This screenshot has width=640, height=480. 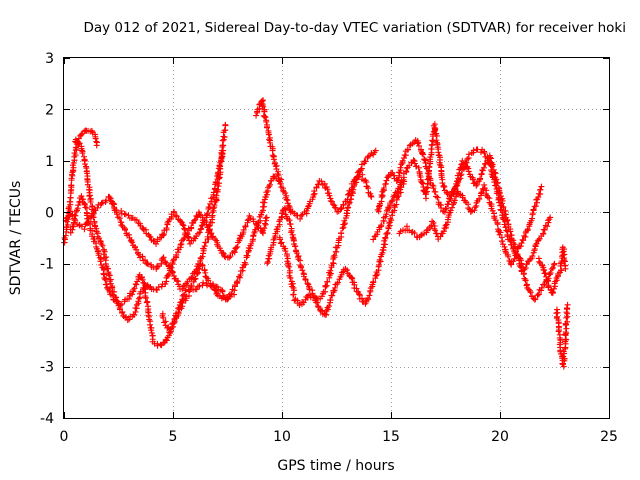 What do you see at coordinates (47, 419) in the screenshot?
I see `y-tick-label: -4` at bounding box center [47, 419].